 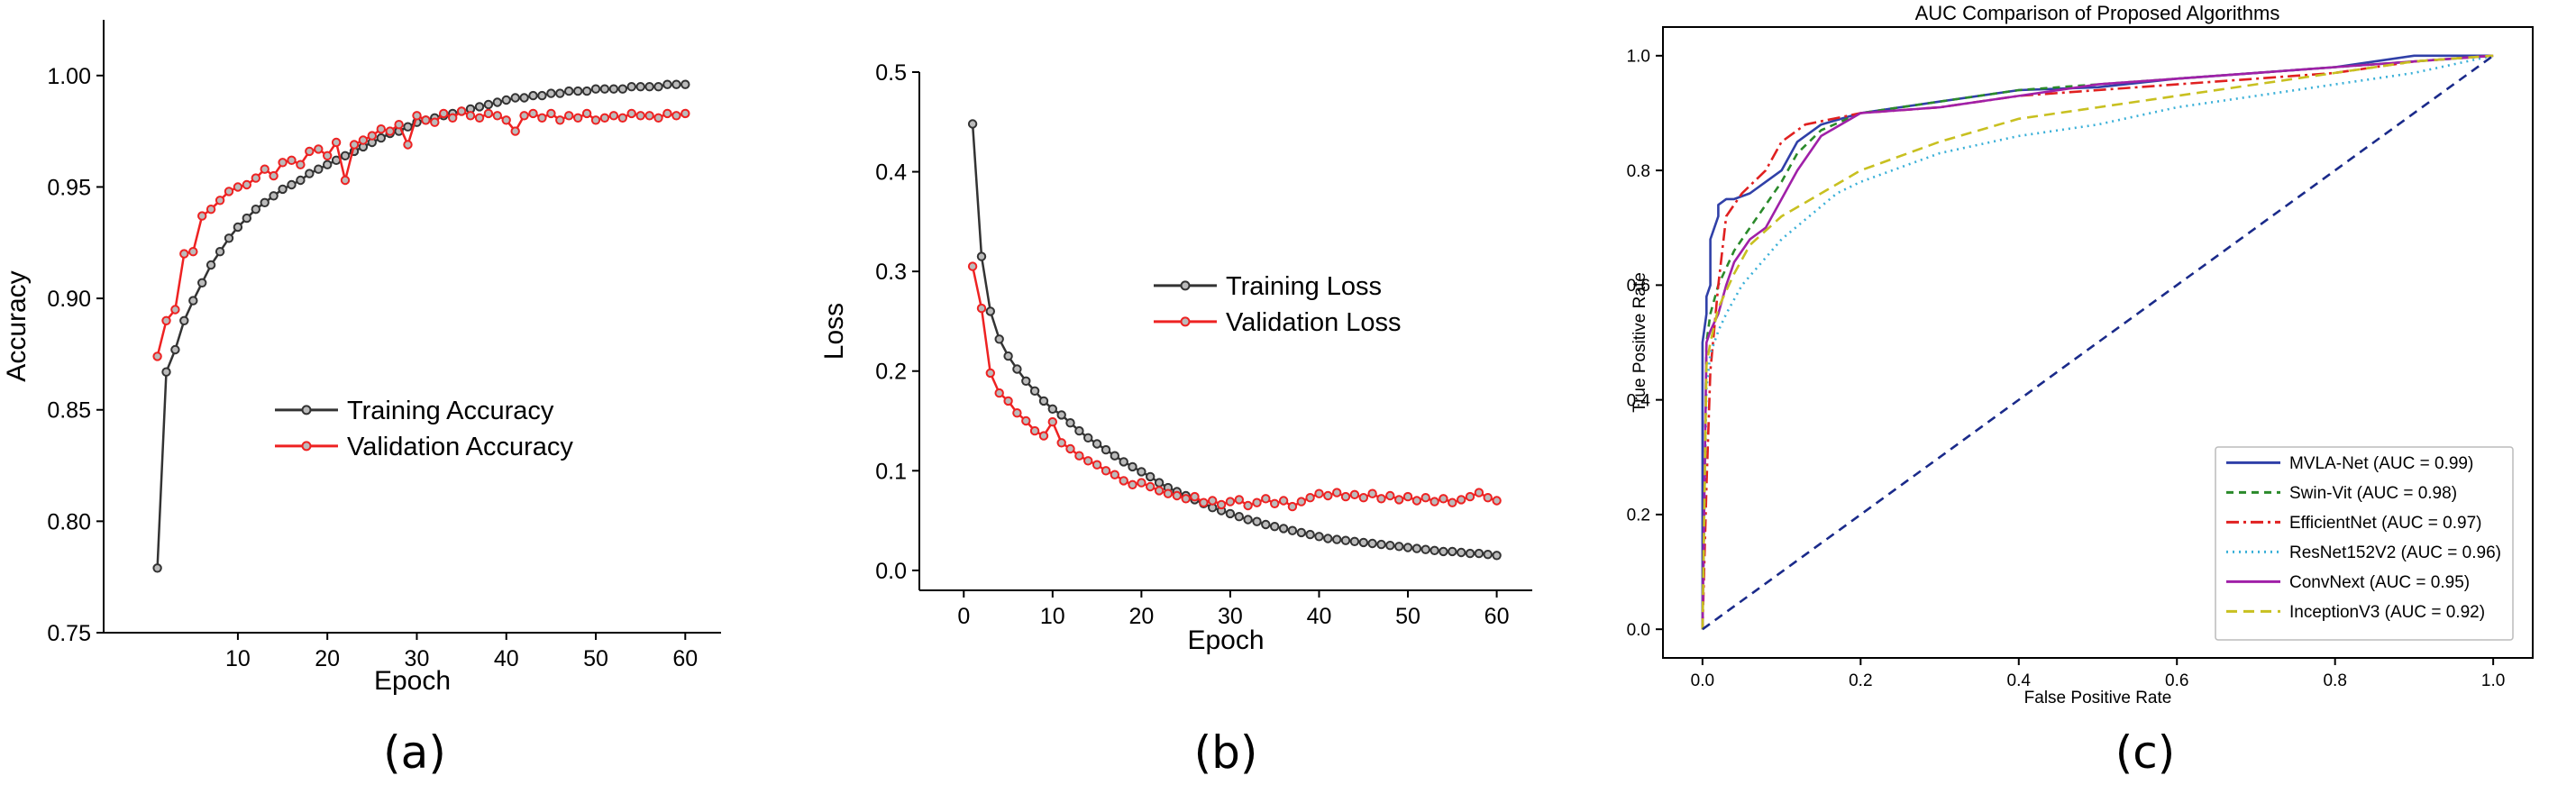 I want to click on y-tick-label: 0.95, so click(x=69, y=187).